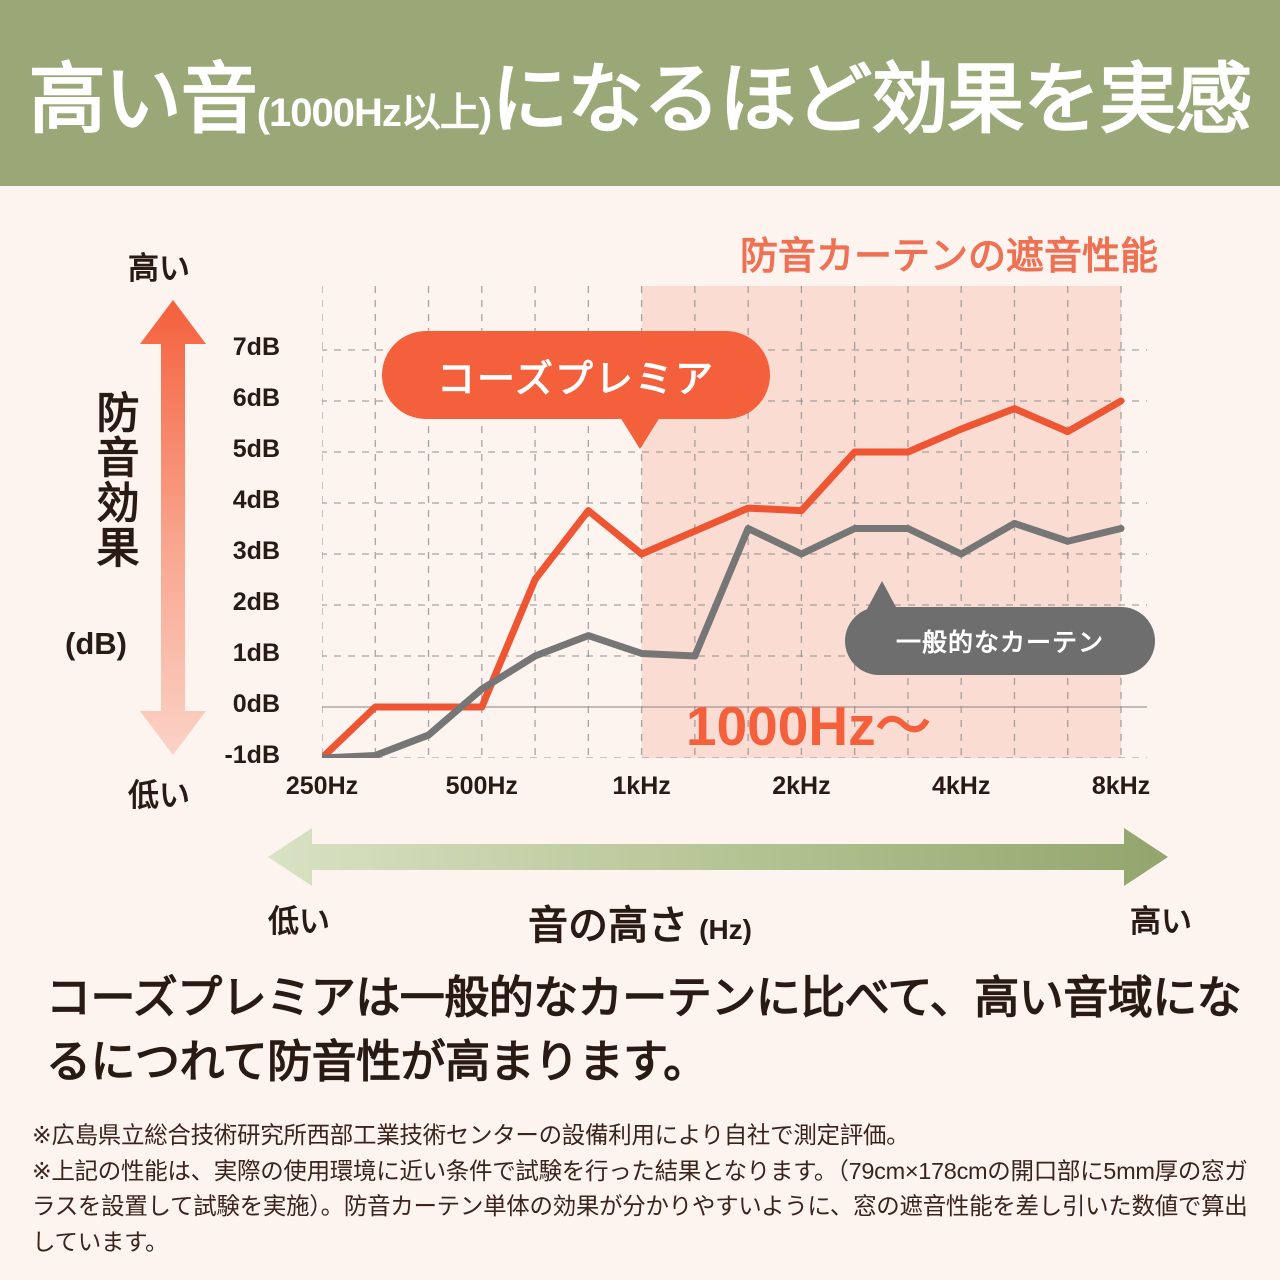 The image size is (1280, 1280). What do you see at coordinates (256, 347) in the screenshot?
I see `y-tick-label: 7dB` at bounding box center [256, 347].